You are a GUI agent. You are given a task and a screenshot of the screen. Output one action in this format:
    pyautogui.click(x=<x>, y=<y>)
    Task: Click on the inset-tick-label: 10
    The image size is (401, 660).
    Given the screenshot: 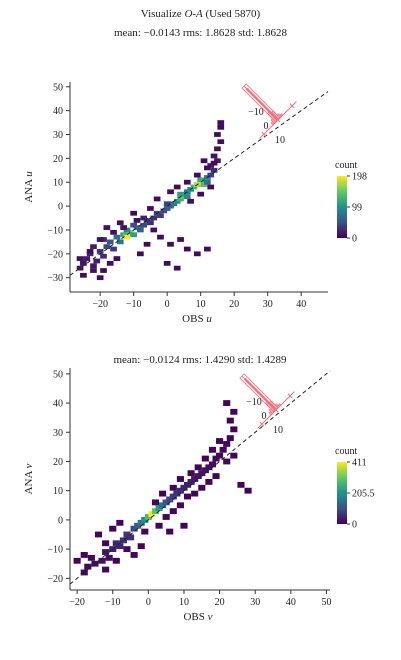 What is the action you would take?
    pyautogui.click(x=280, y=140)
    